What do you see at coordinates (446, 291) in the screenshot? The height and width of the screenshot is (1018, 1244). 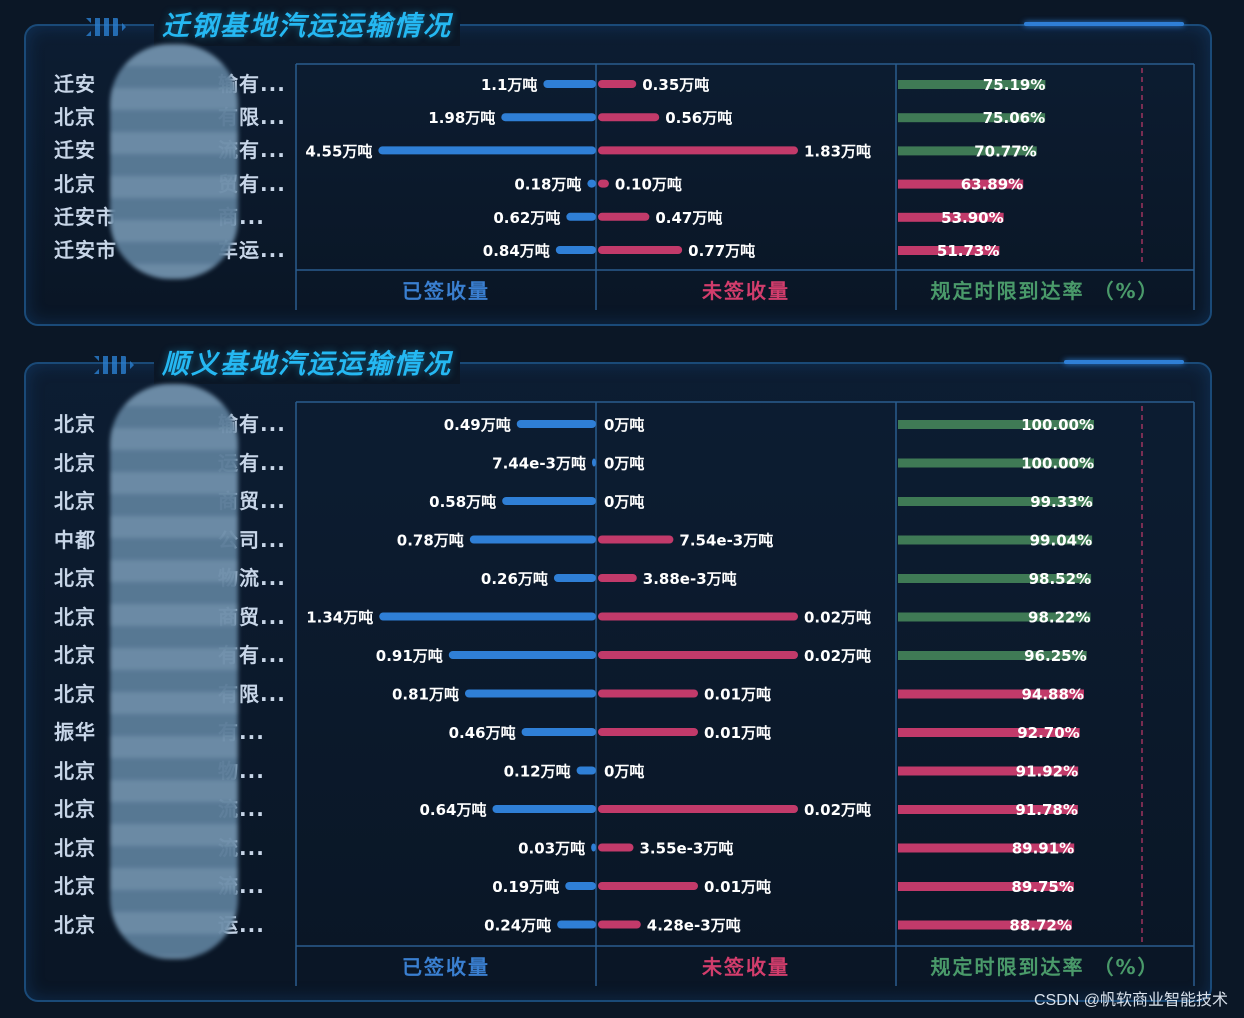 I see `footer-signed-label: 已签收量` at bounding box center [446, 291].